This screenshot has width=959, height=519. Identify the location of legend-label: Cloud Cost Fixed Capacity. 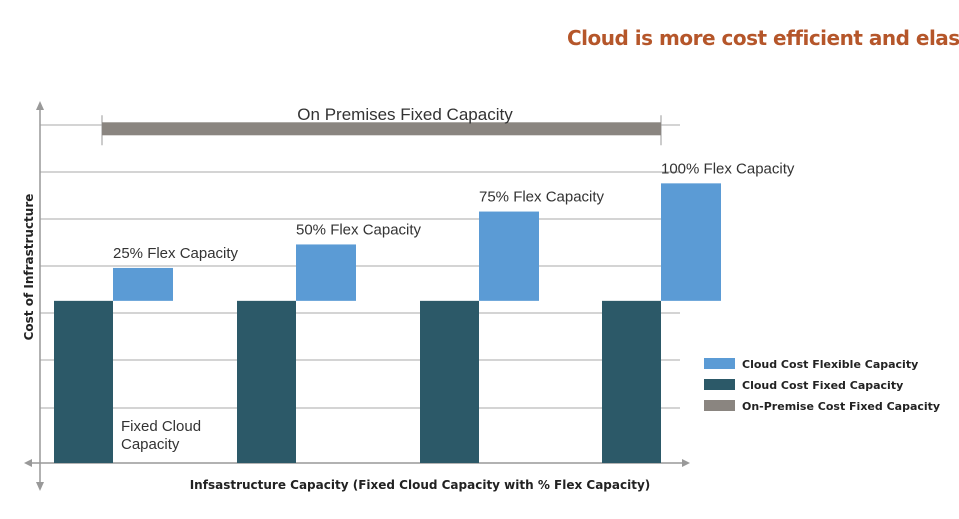
(822, 385).